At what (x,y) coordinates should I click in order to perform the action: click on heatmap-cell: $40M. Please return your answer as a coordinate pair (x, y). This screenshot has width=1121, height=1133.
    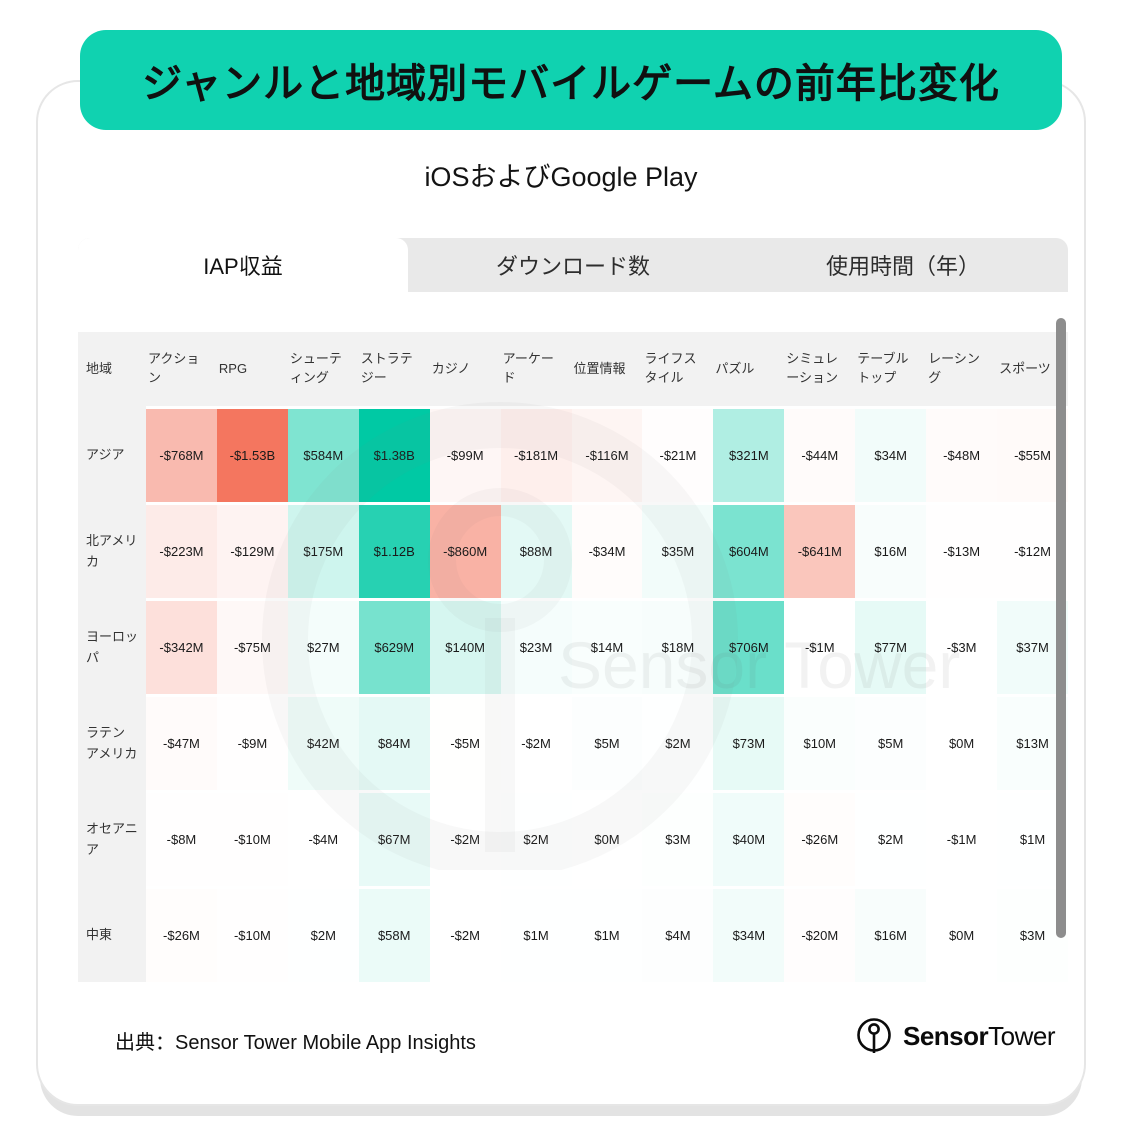
    Looking at the image, I should click on (749, 839).